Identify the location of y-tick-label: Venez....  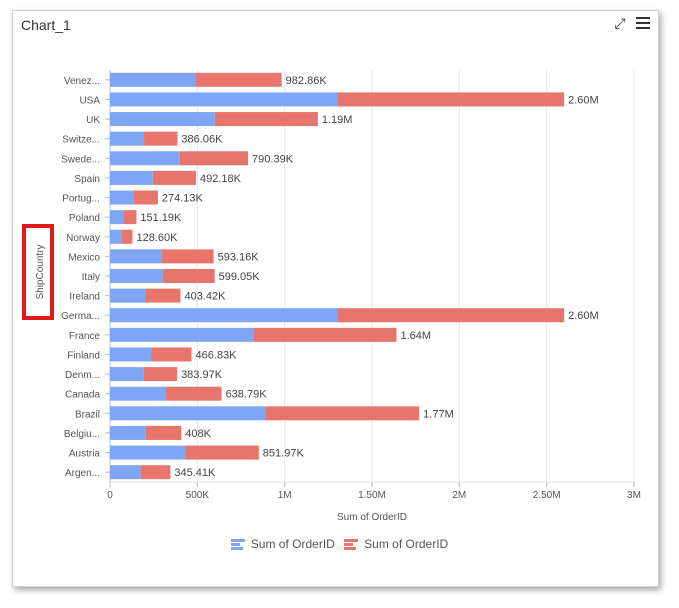
(82, 81).